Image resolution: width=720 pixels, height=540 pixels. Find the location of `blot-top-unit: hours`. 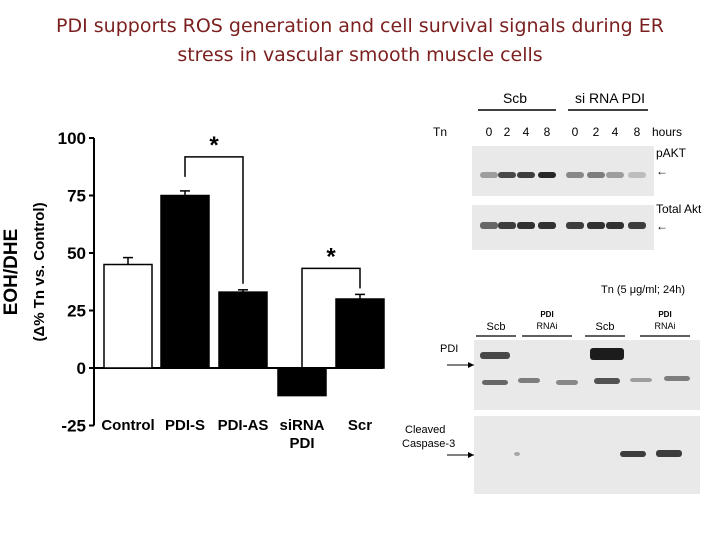

blot-top-unit: hours is located at coordinates (667, 132).